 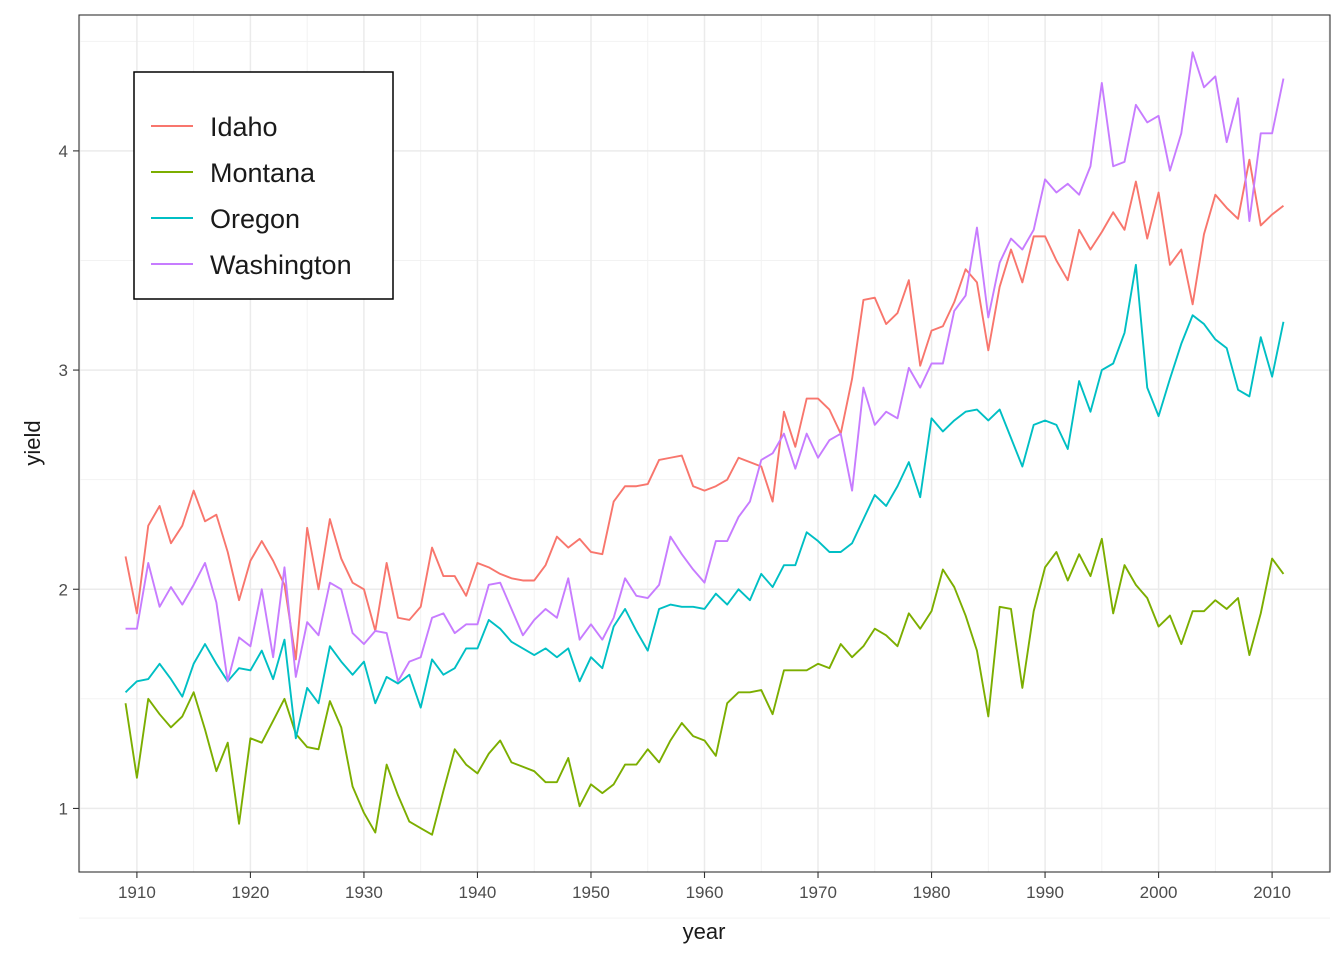 What do you see at coordinates (591, 892) in the screenshot?
I see `x-tick-label: 1950` at bounding box center [591, 892].